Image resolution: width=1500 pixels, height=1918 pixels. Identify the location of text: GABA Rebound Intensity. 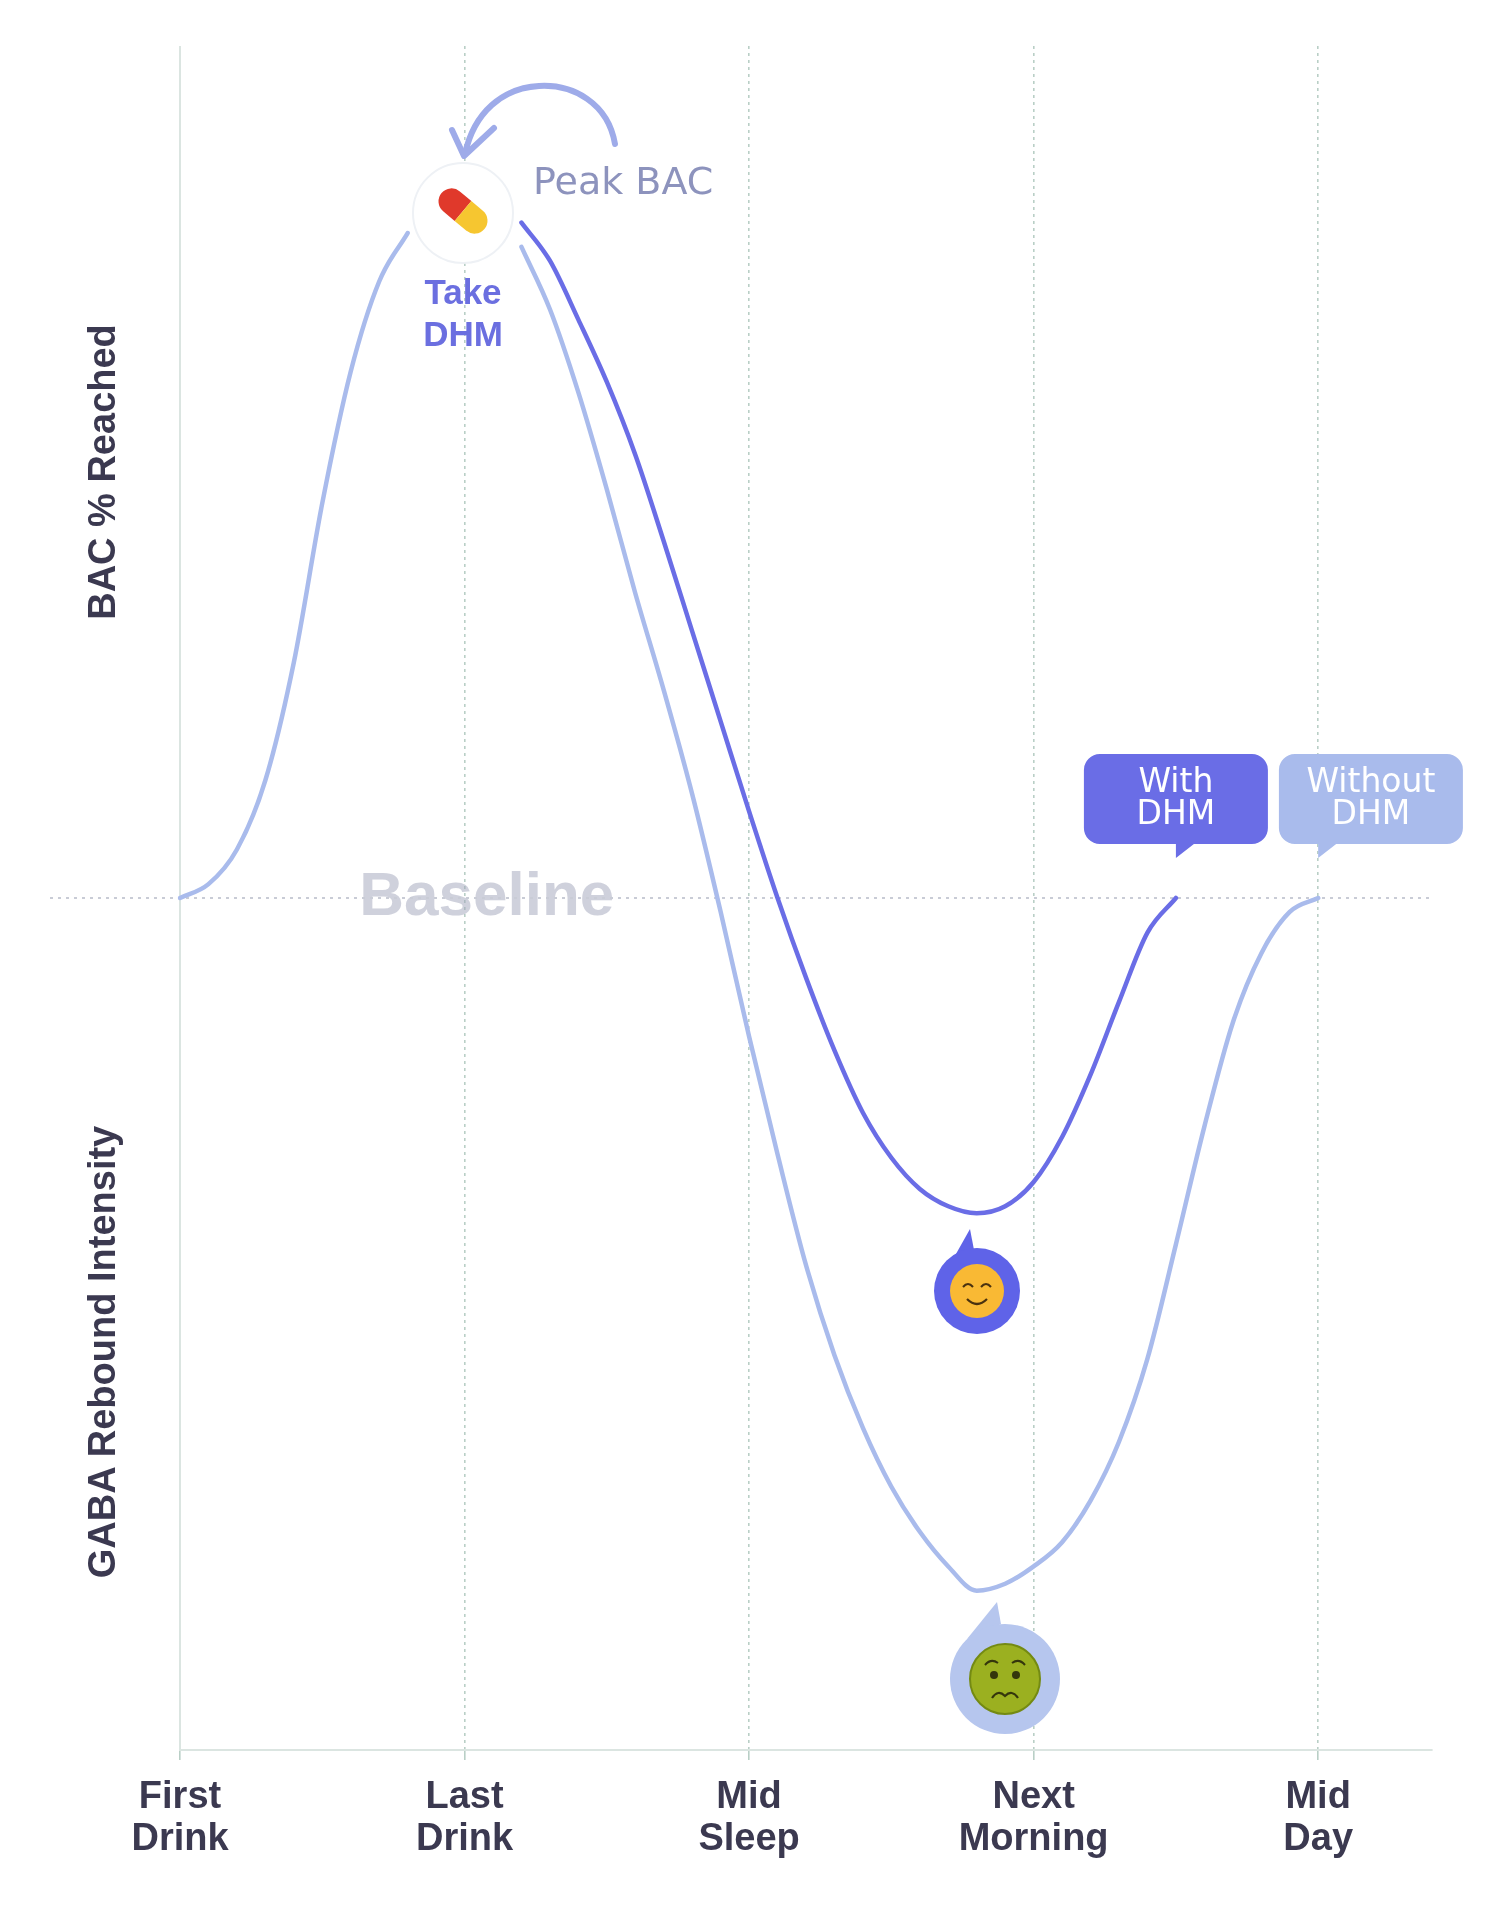
(102, 1352).